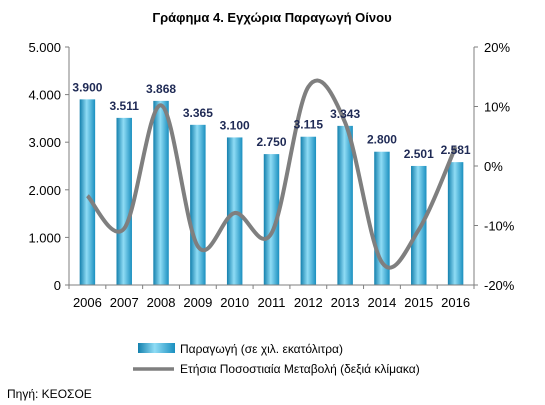 The image size is (545, 405). Describe the element at coordinates (308, 210) in the screenshot. I see `bar-2012` at that location.